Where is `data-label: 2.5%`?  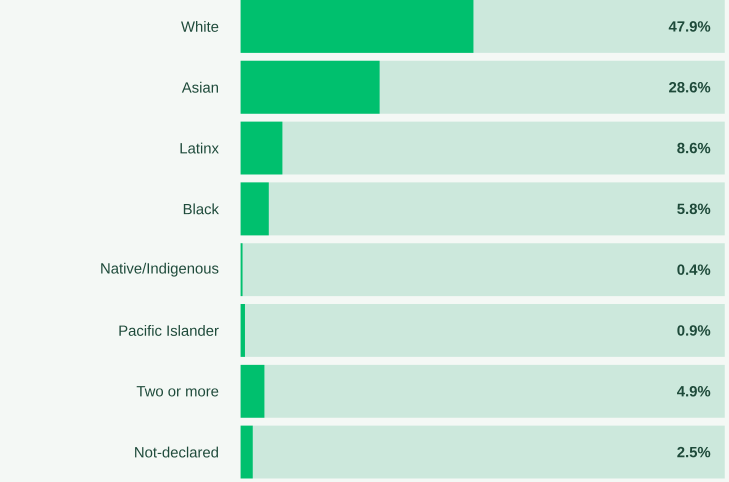
data-label: 2.5% is located at coordinates (693, 452).